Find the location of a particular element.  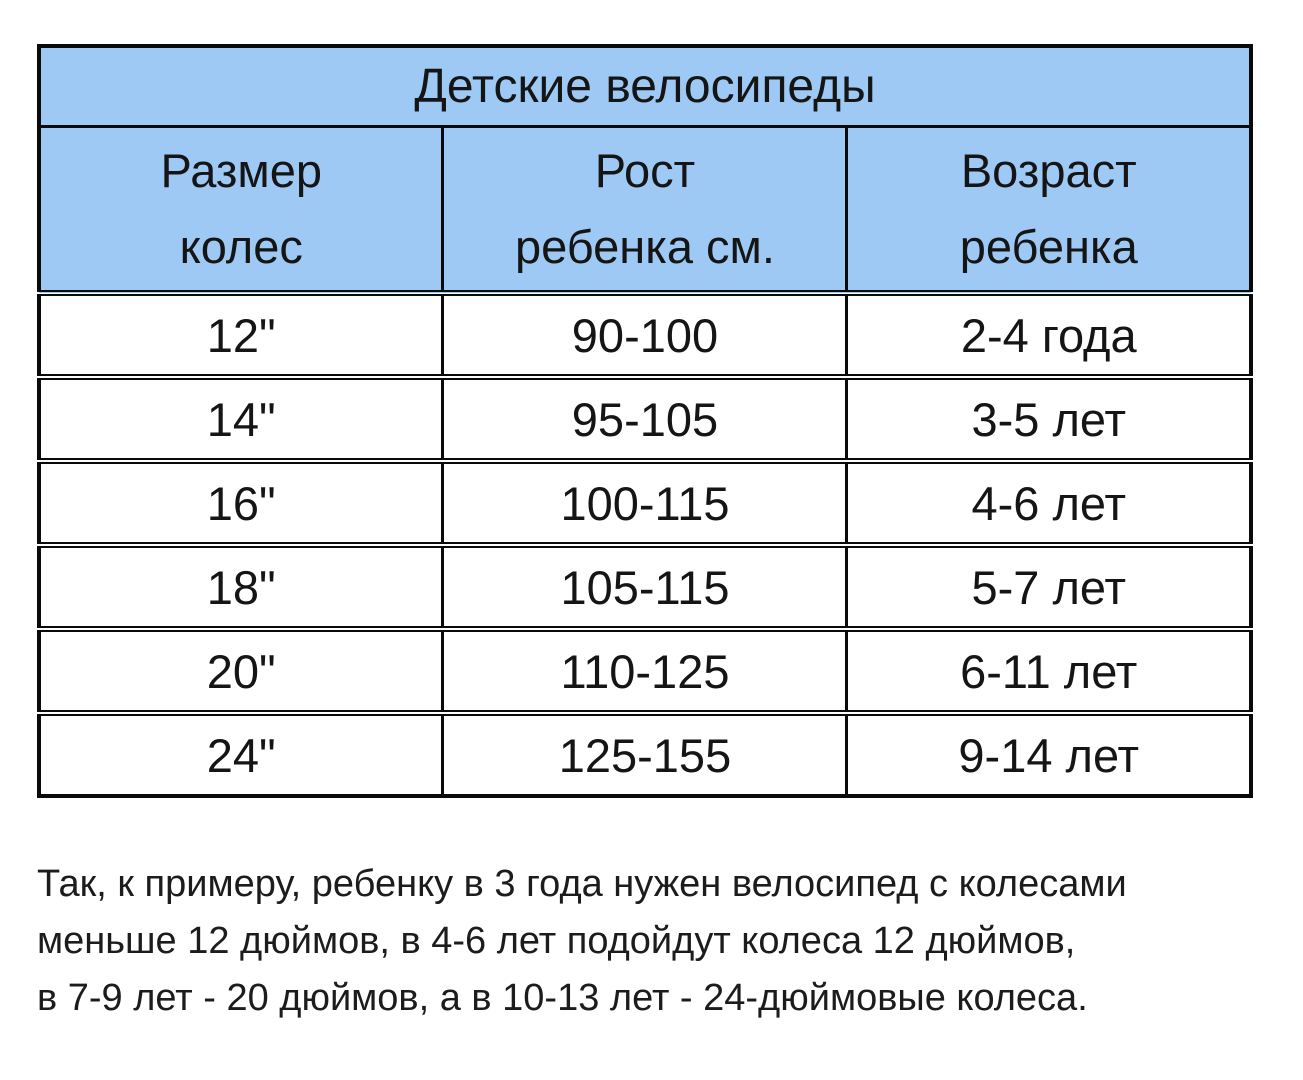

column-header-child-height: Рост ребенка см. is located at coordinates (645, 210).